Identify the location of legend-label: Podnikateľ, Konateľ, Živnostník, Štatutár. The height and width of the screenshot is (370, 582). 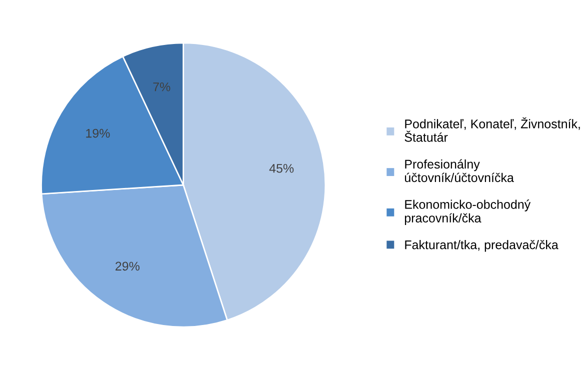
(492, 129).